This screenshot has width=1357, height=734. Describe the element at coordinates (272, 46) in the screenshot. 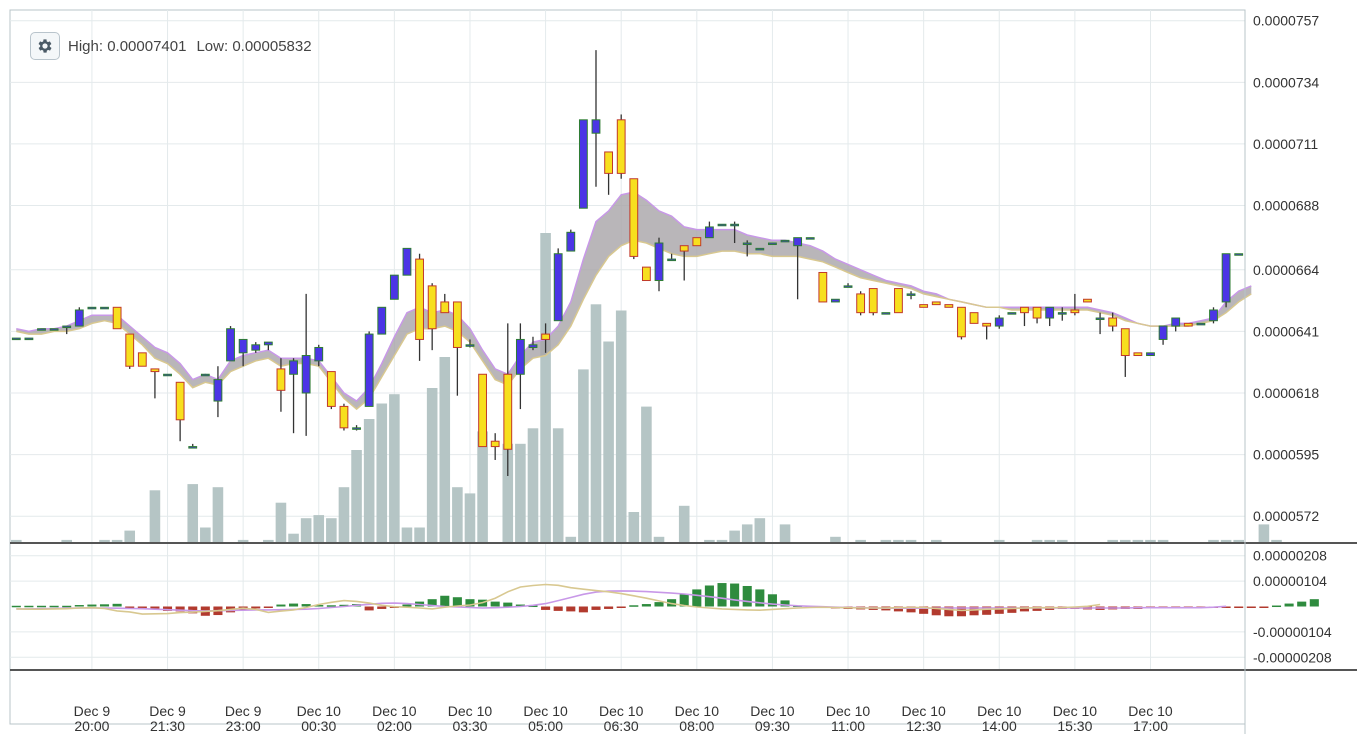

I see `low-value: 0.00005832` at that location.